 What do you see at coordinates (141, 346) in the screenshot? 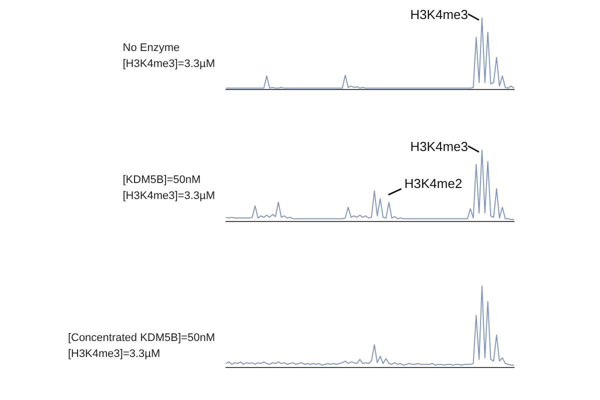
I see `text: [Concentrated KDM5B]=50nM [H3K4me3]=3.3µM` at bounding box center [141, 346].